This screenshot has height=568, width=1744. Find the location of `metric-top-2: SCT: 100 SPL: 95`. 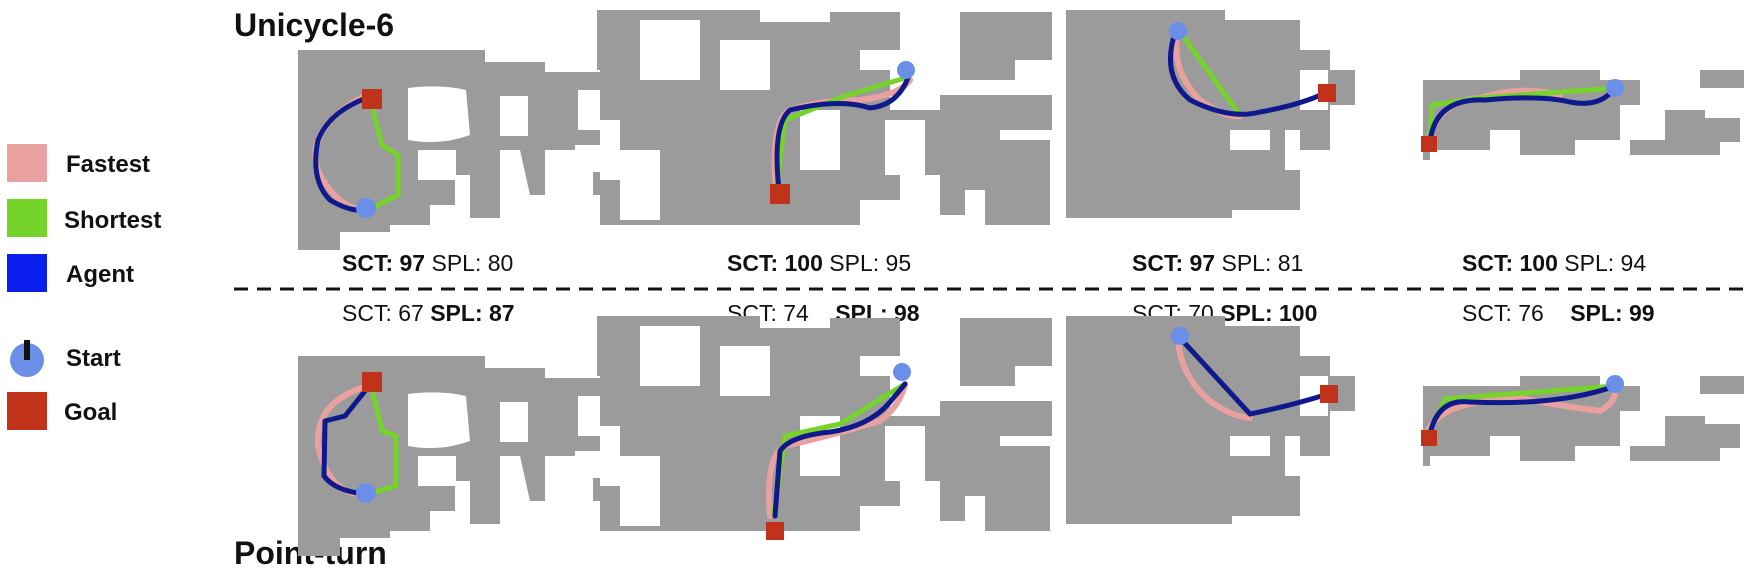

metric-top-2: SCT: 100 SPL: 95 is located at coordinates (819, 263).